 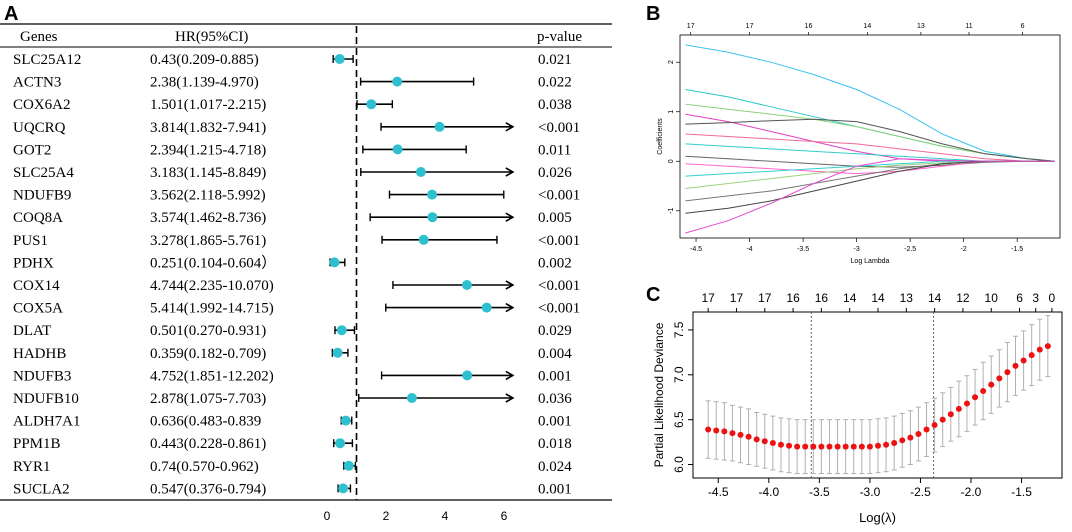 What do you see at coordinates (554, 150) in the screenshot?
I see `p-value-label: 0.011` at bounding box center [554, 150].